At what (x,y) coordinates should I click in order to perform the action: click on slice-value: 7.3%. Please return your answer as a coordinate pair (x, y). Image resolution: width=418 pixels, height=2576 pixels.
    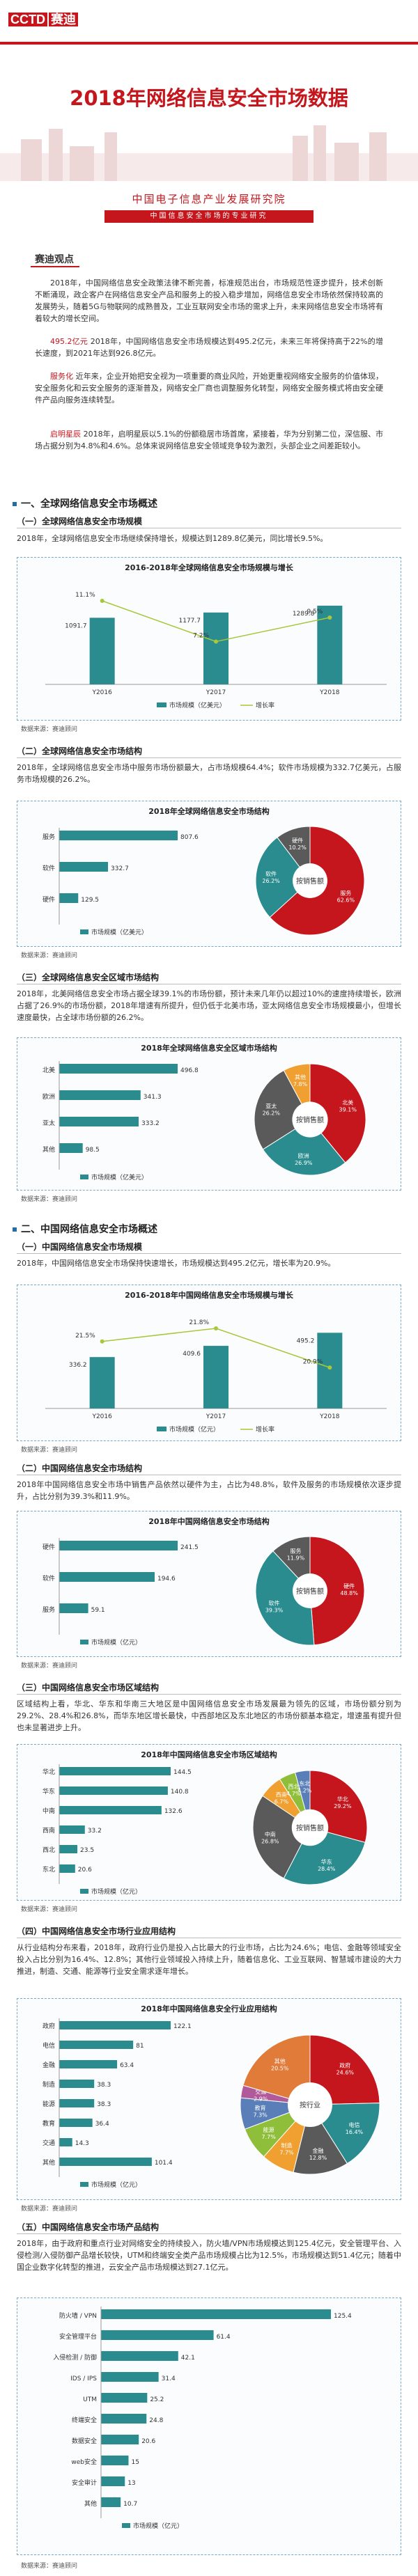
    Looking at the image, I should click on (260, 2115).